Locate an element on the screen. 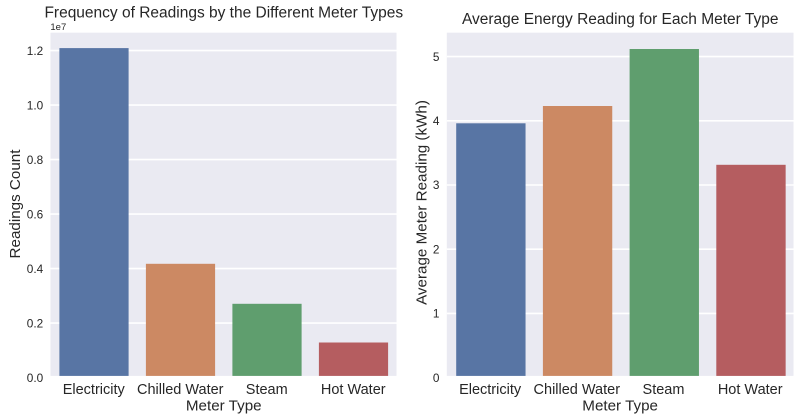 The width and height of the screenshot is (798, 420). svg-text: Average Meter Reading (kWh) is located at coordinates (422, 202).